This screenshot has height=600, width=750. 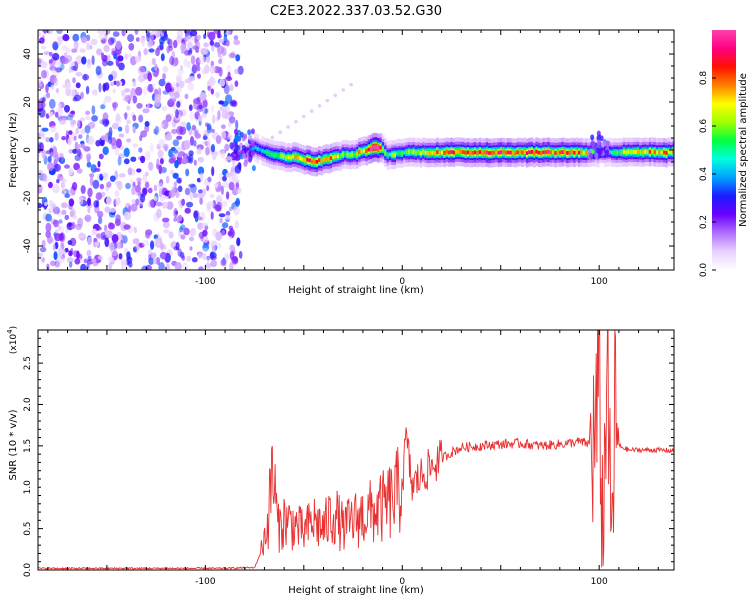 I want to click on y-tick-label: 0, so click(x=28, y=150).